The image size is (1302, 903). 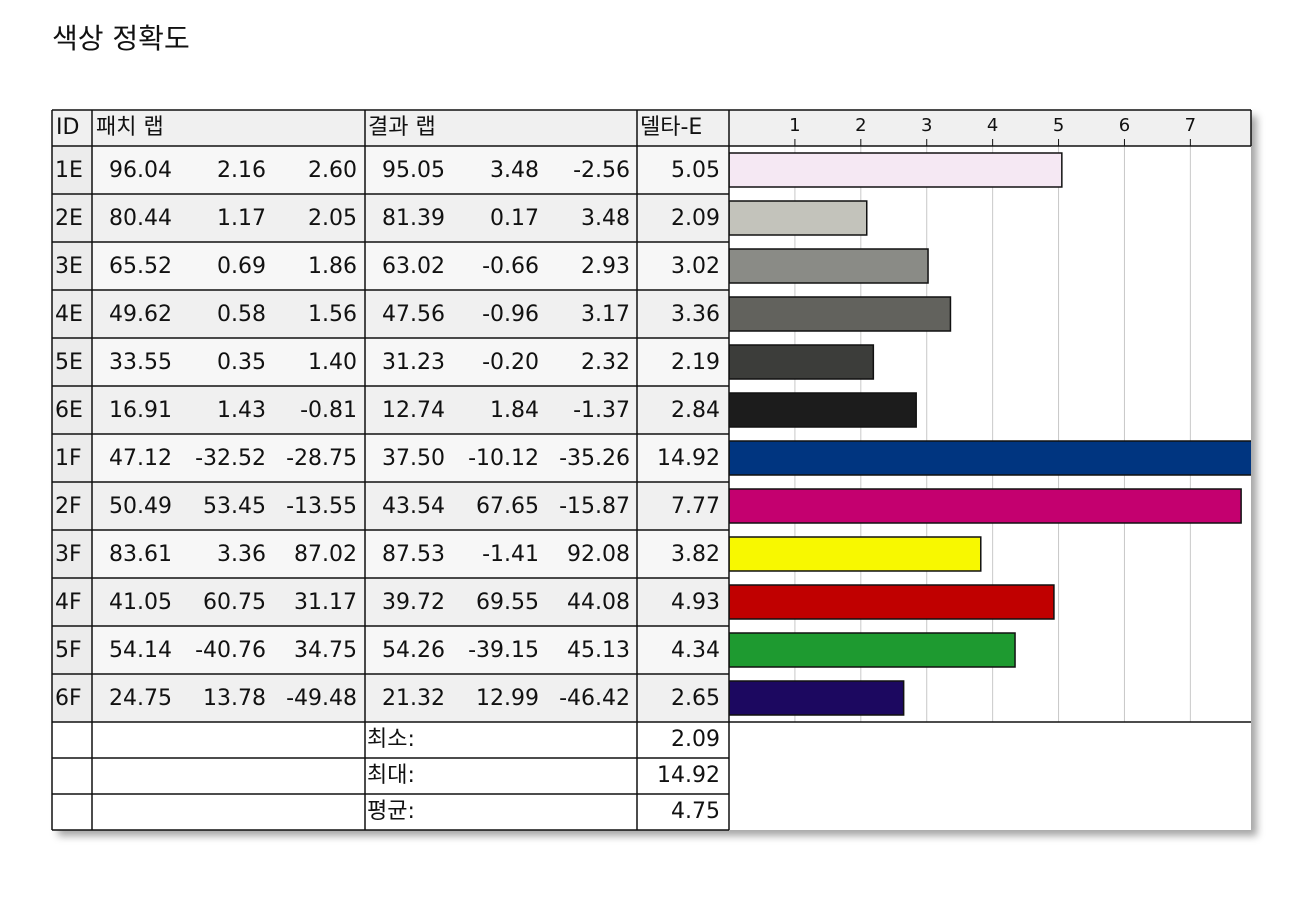 I want to click on lab-value: 16.91, so click(x=140, y=410).